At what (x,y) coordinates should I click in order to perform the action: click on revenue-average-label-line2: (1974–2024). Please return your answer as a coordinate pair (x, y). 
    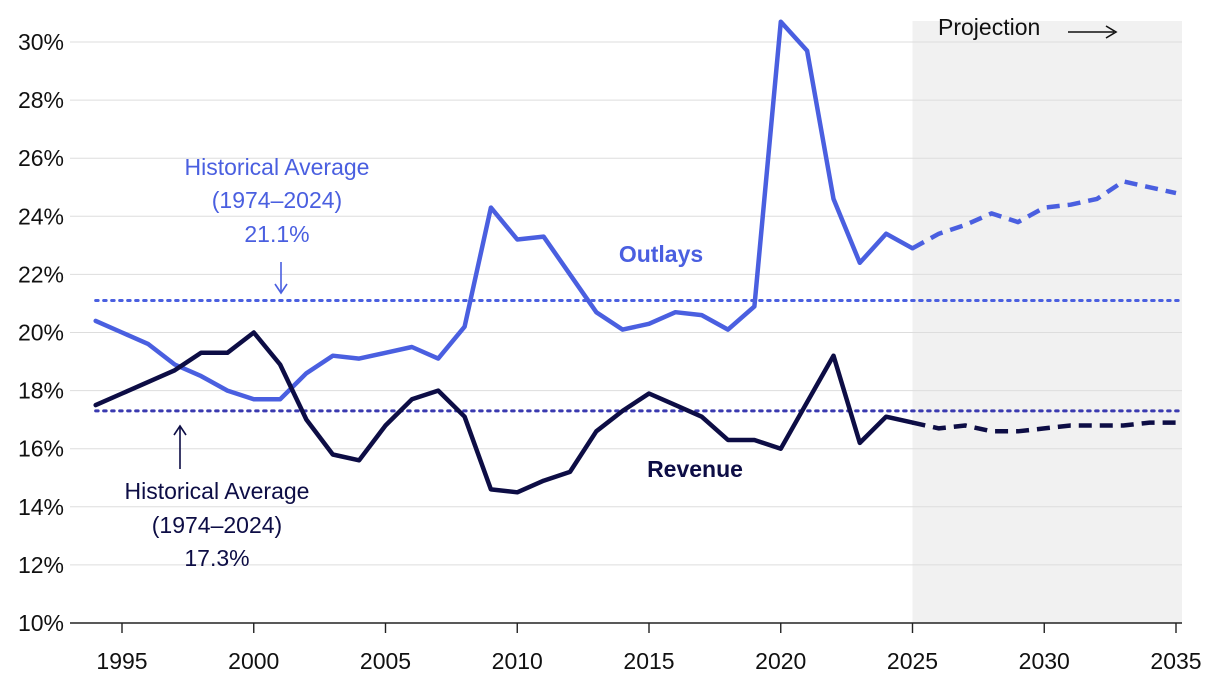
    Looking at the image, I should click on (217, 525).